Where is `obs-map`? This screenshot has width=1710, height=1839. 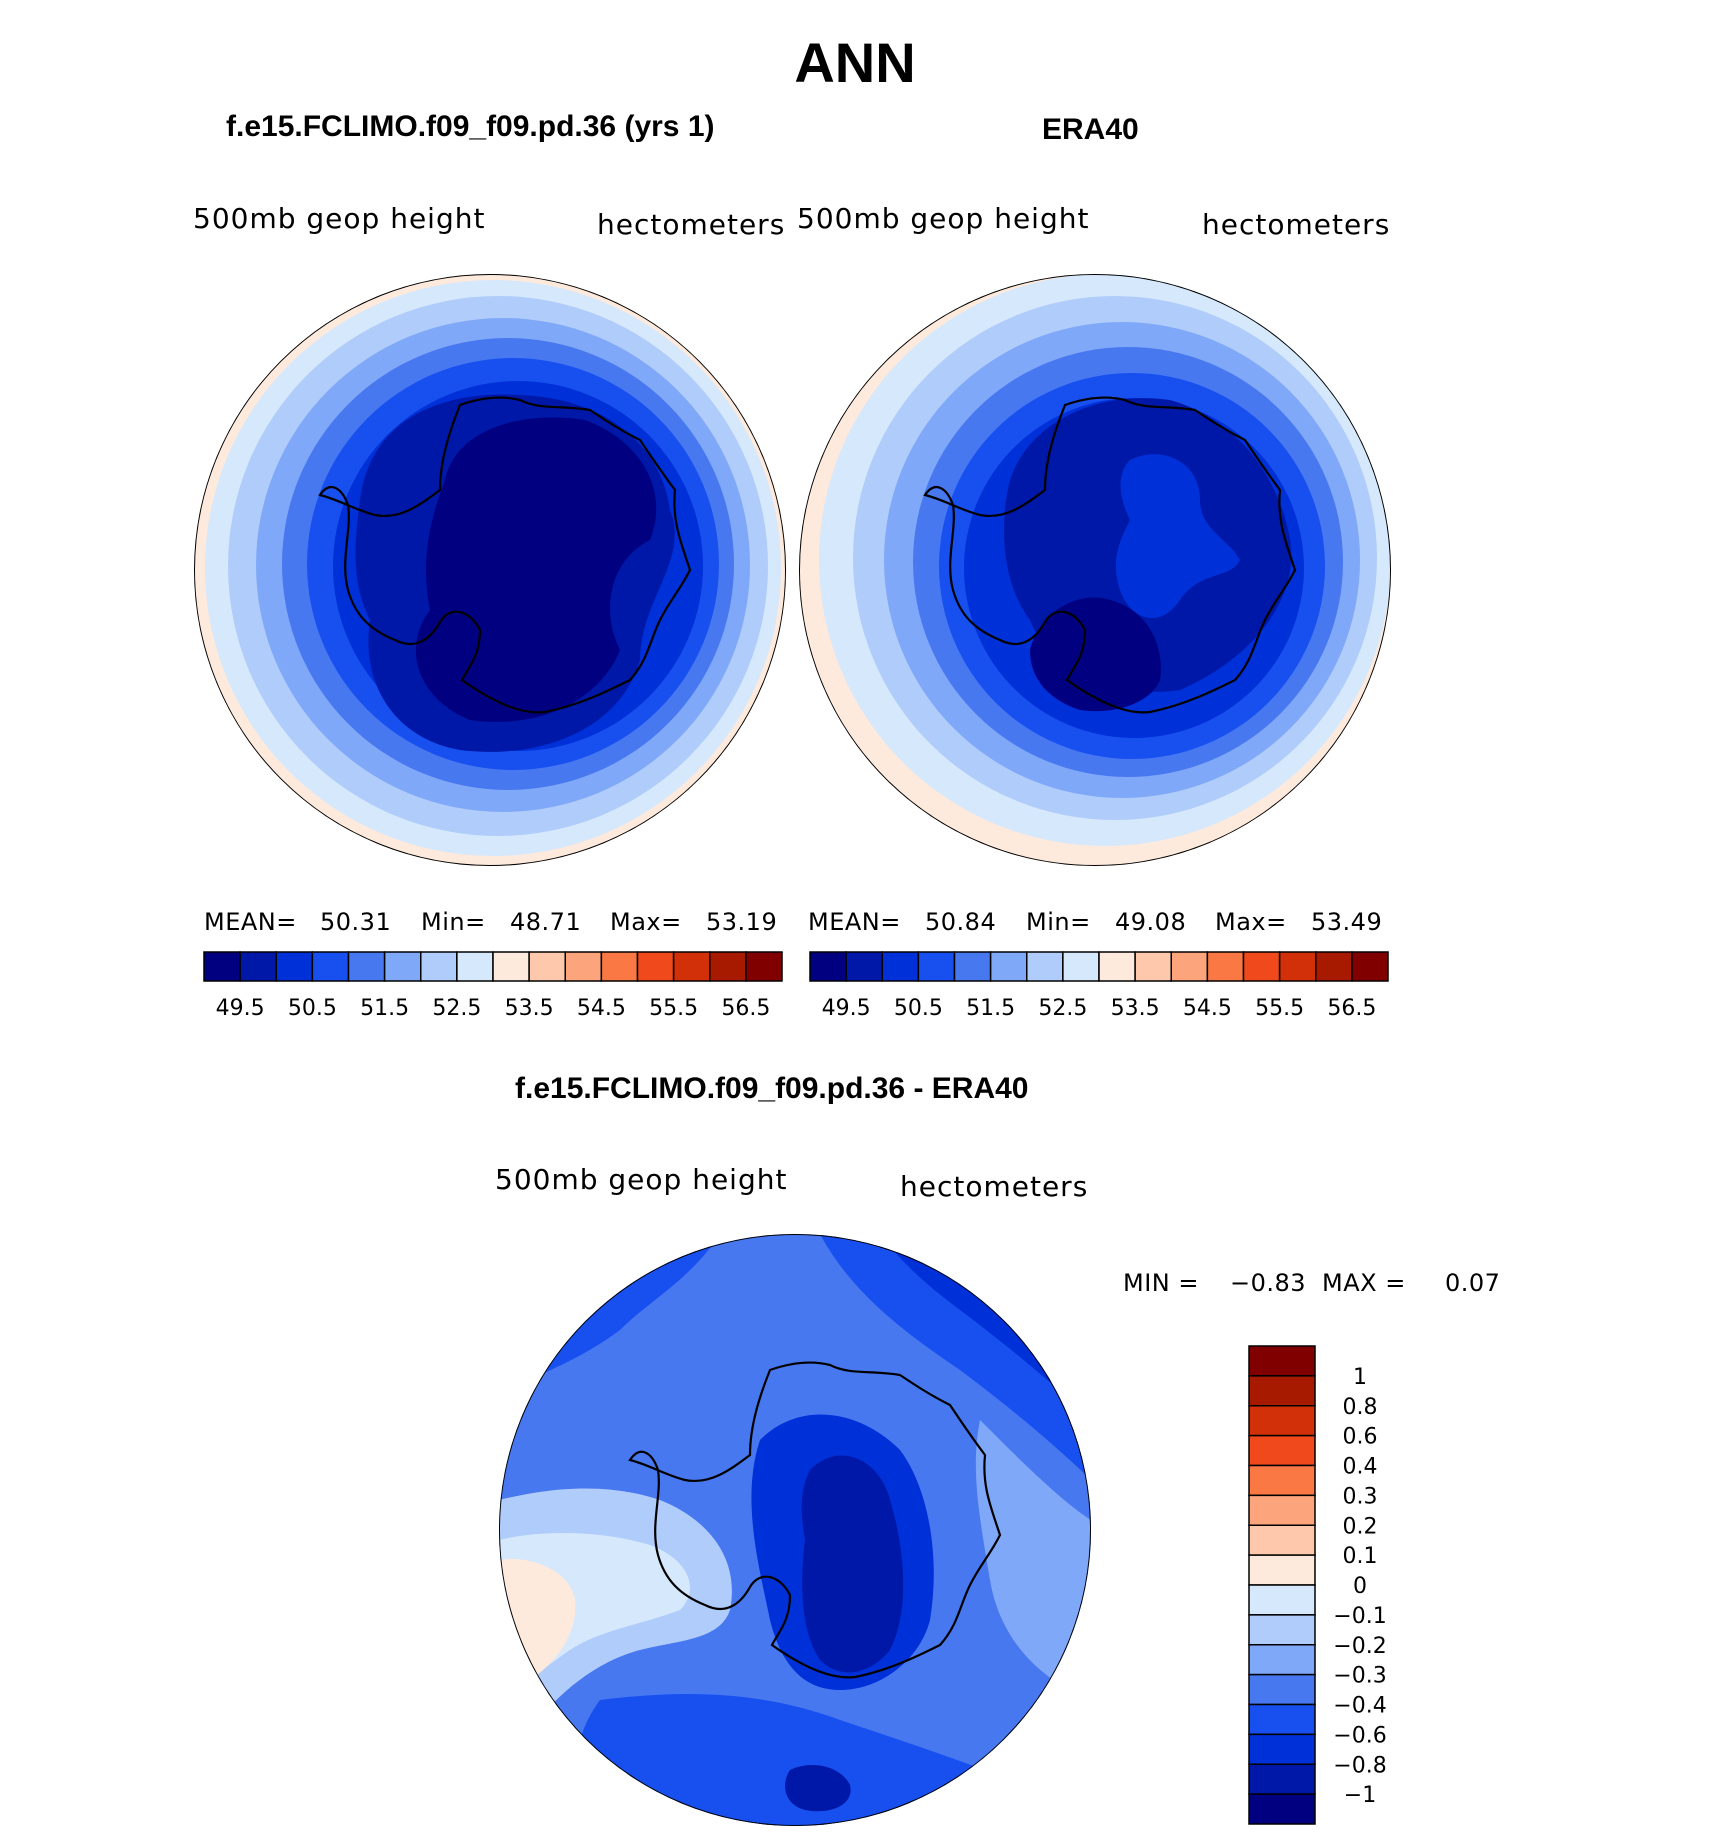
obs-map is located at coordinates (1095, 570).